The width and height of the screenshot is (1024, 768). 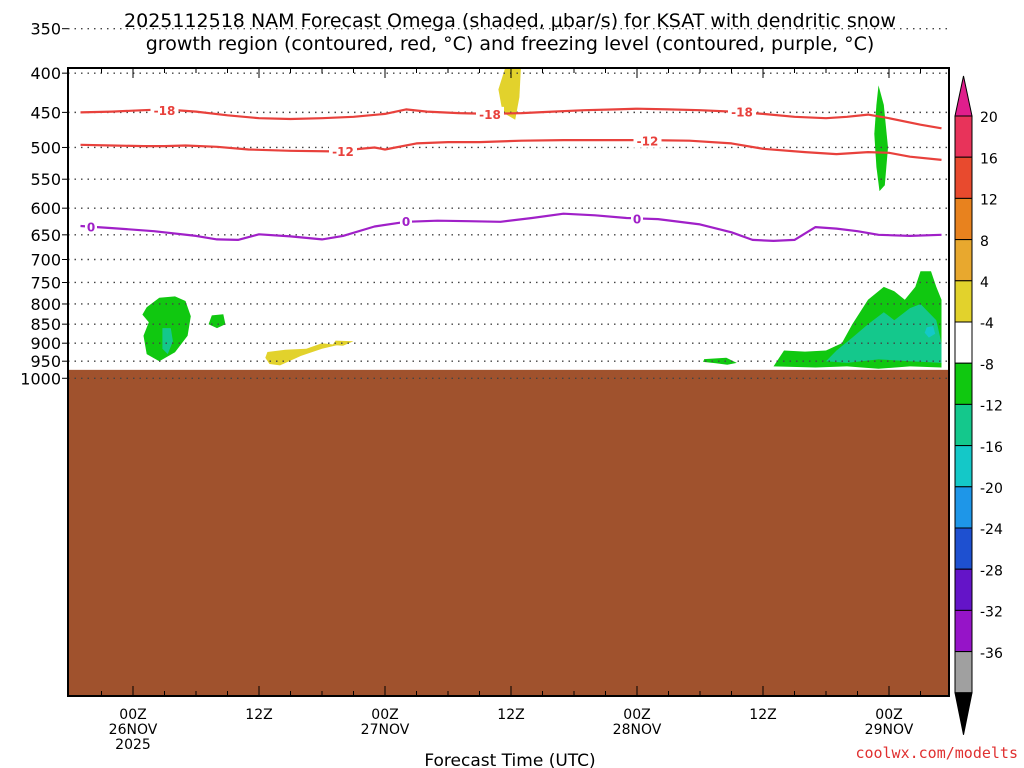 What do you see at coordinates (984, 283) in the screenshot?
I see `colorbar-label-4: 4` at bounding box center [984, 283].